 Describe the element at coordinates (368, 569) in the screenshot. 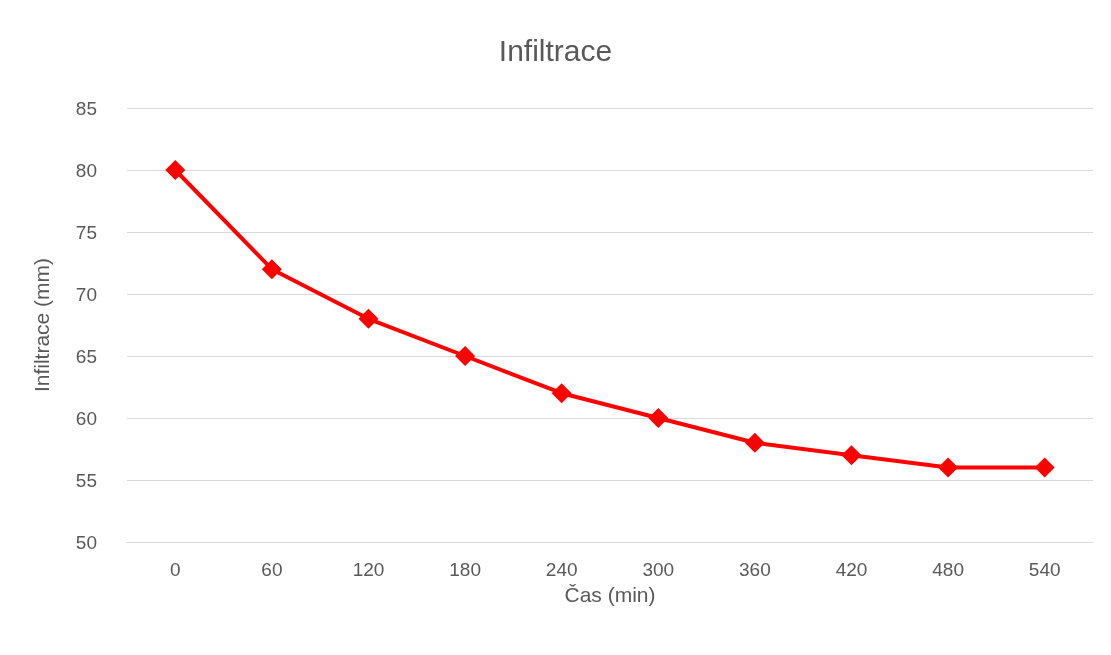

I see `x-tick-label: 120` at that location.